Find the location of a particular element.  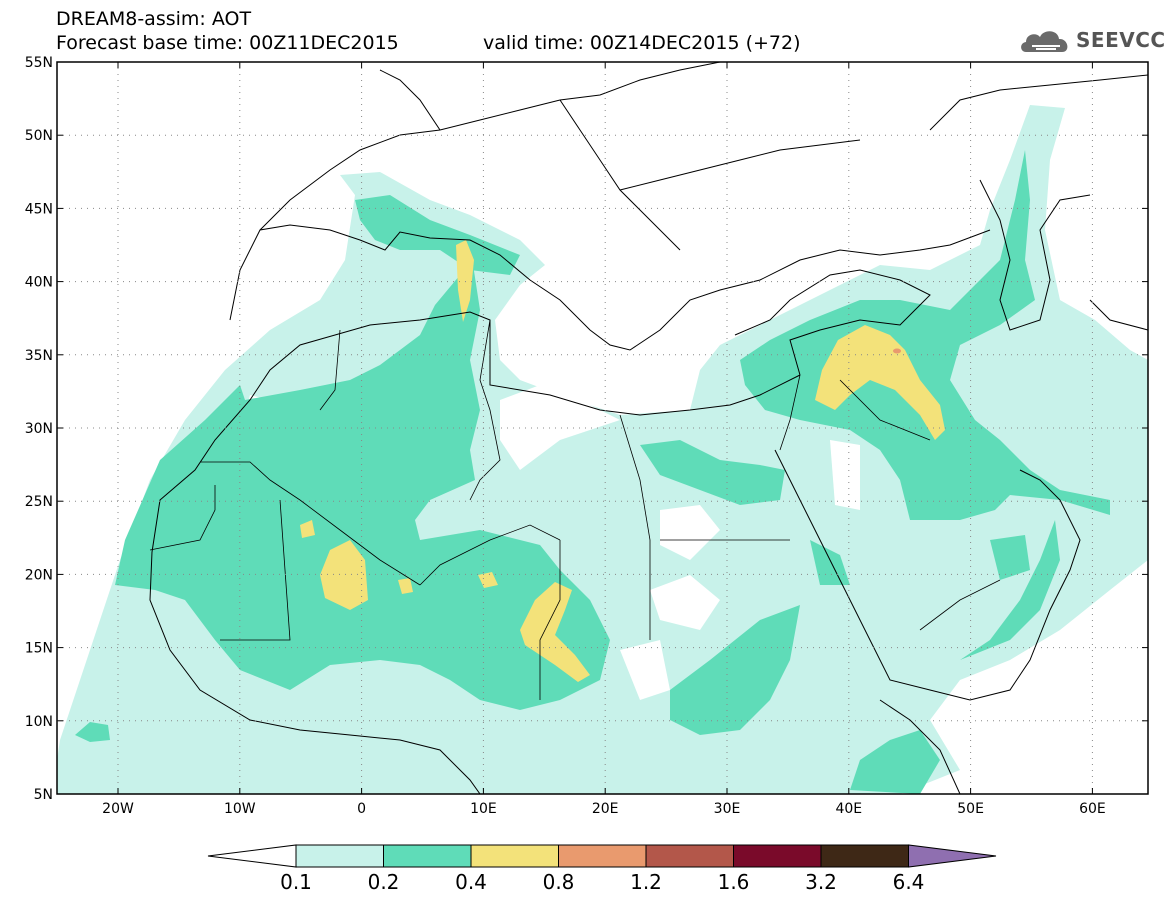

lat-labels: 55N 50N 45N 40N 35N 30N 25N 20N 15N 10N 5N is located at coordinates (39, 429).